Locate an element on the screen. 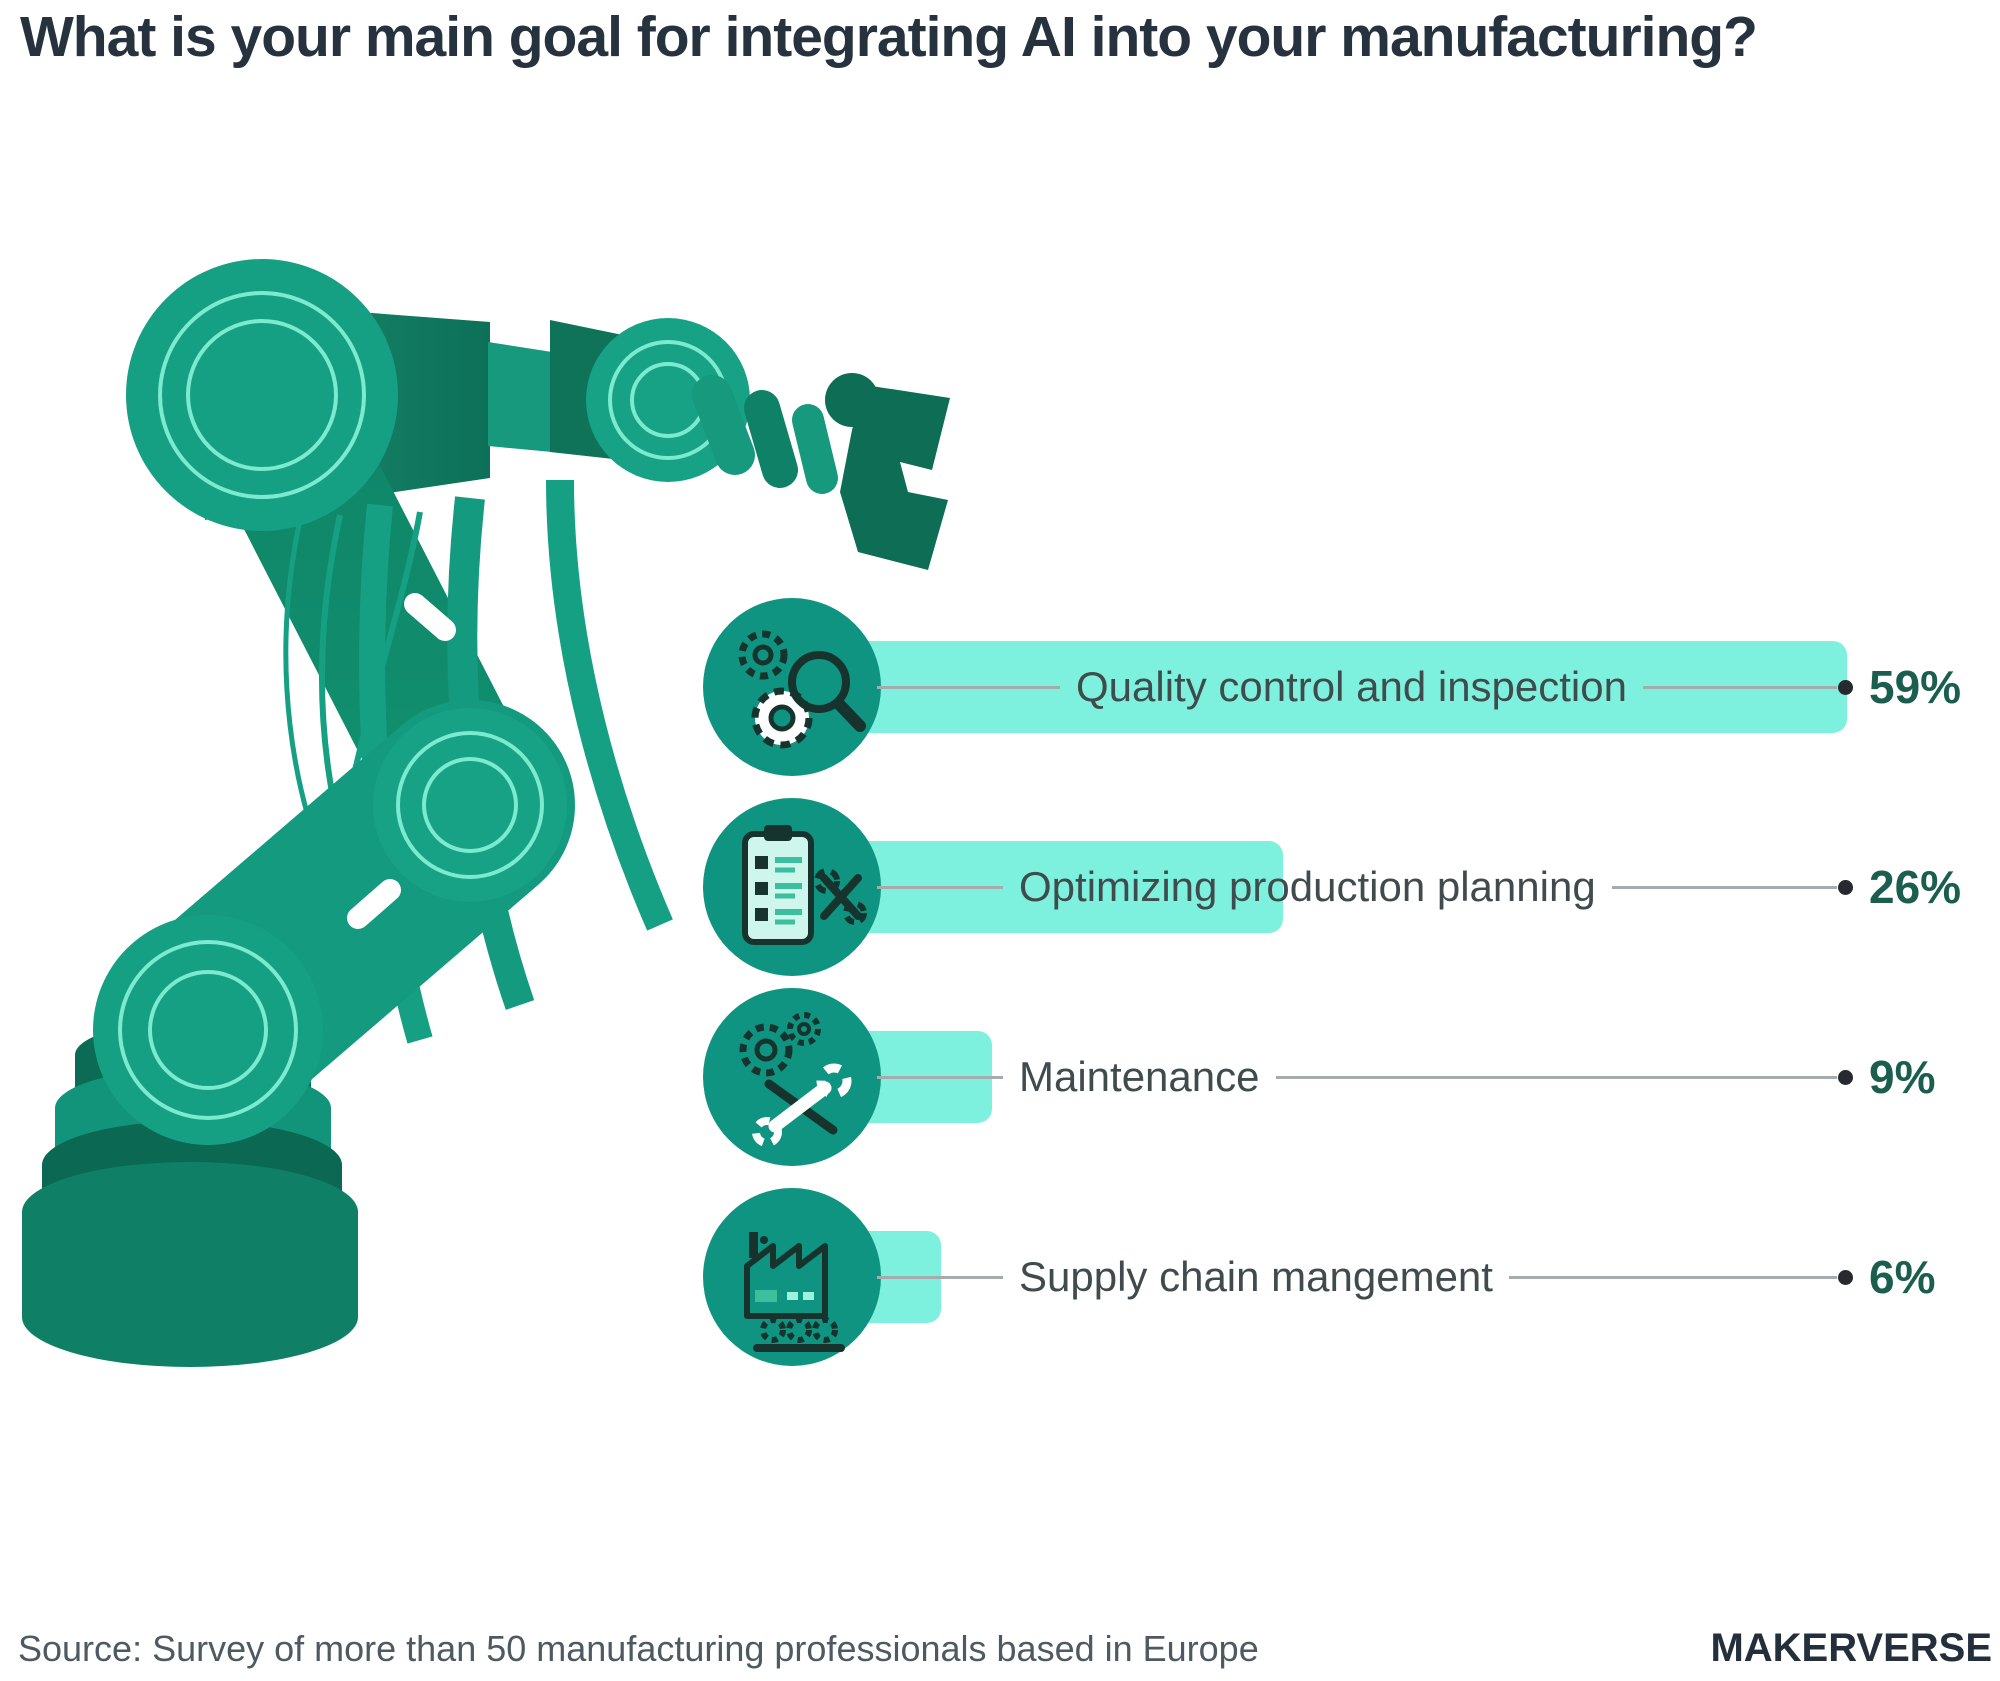 The image size is (2000, 1681). chart-row-supply-chain: Supply chain mangement 6% is located at coordinates (1351, 1277).